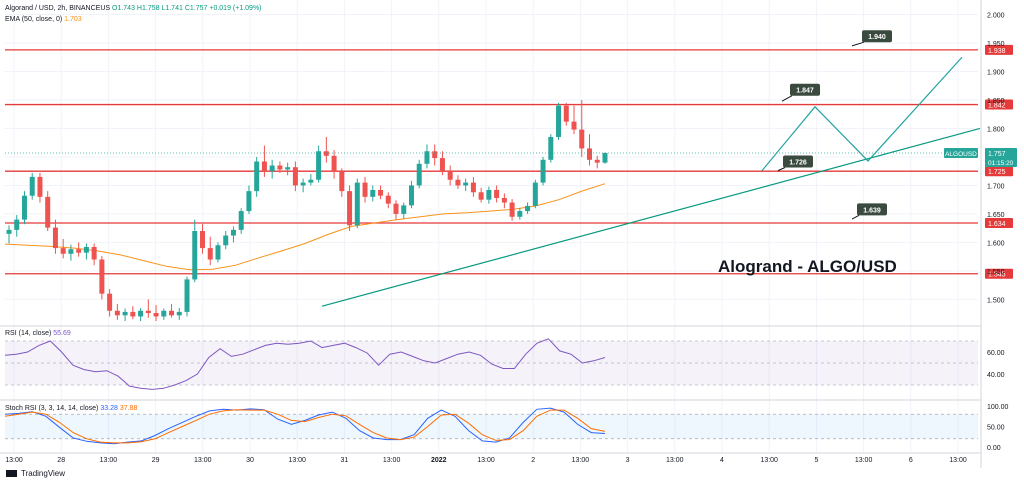 Image resolution: width=1024 pixels, height=486 pixels. Describe the element at coordinates (996, 272) in the screenshot. I see `price-tick-label: 1.550` at that location.